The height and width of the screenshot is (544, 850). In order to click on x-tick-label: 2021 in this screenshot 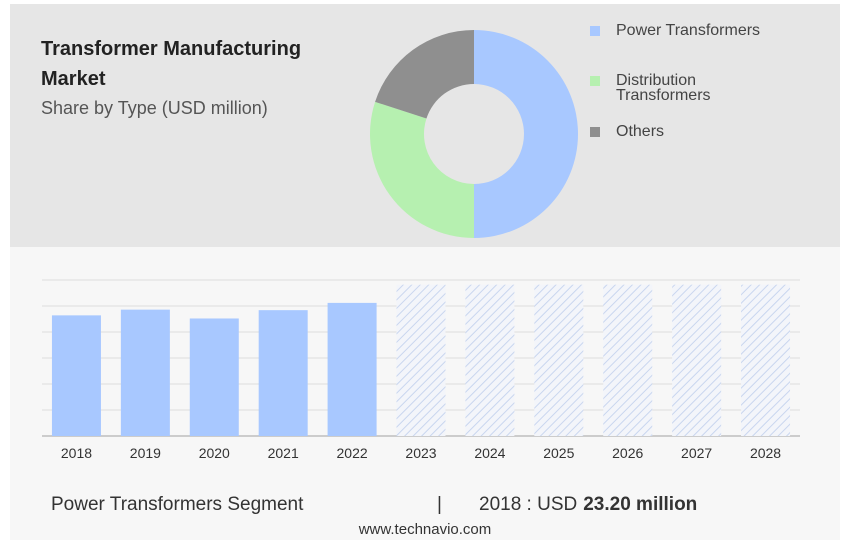, I will do `click(283, 453)`.